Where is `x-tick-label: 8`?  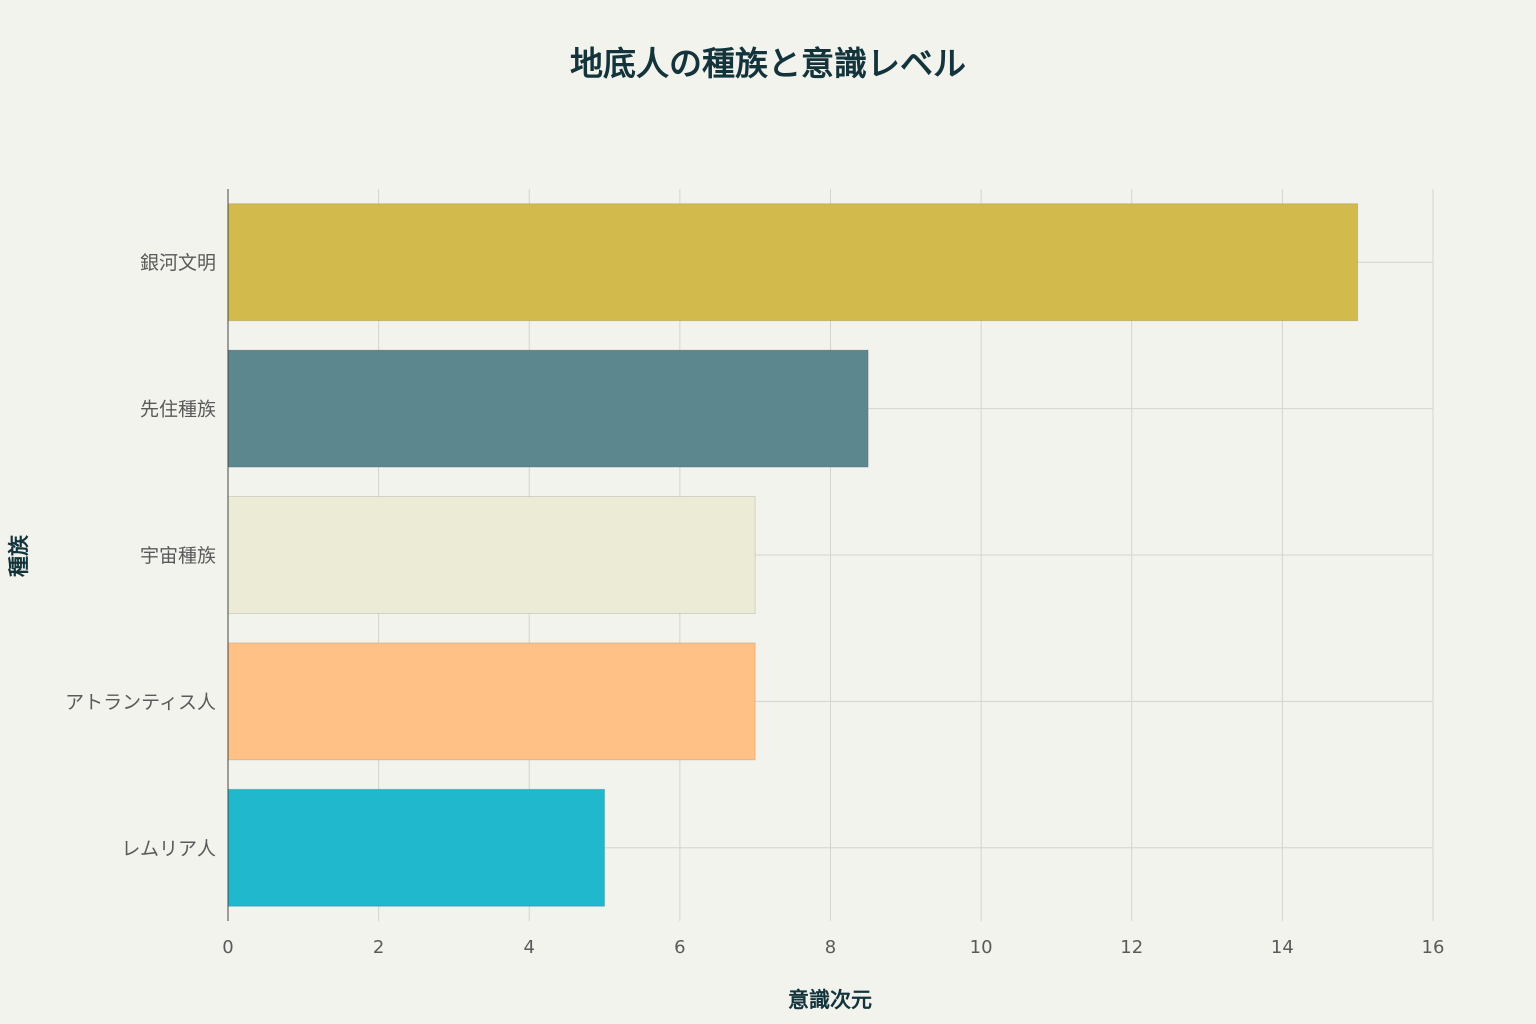 x-tick-label: 8 is located at coordinates (830, 947).